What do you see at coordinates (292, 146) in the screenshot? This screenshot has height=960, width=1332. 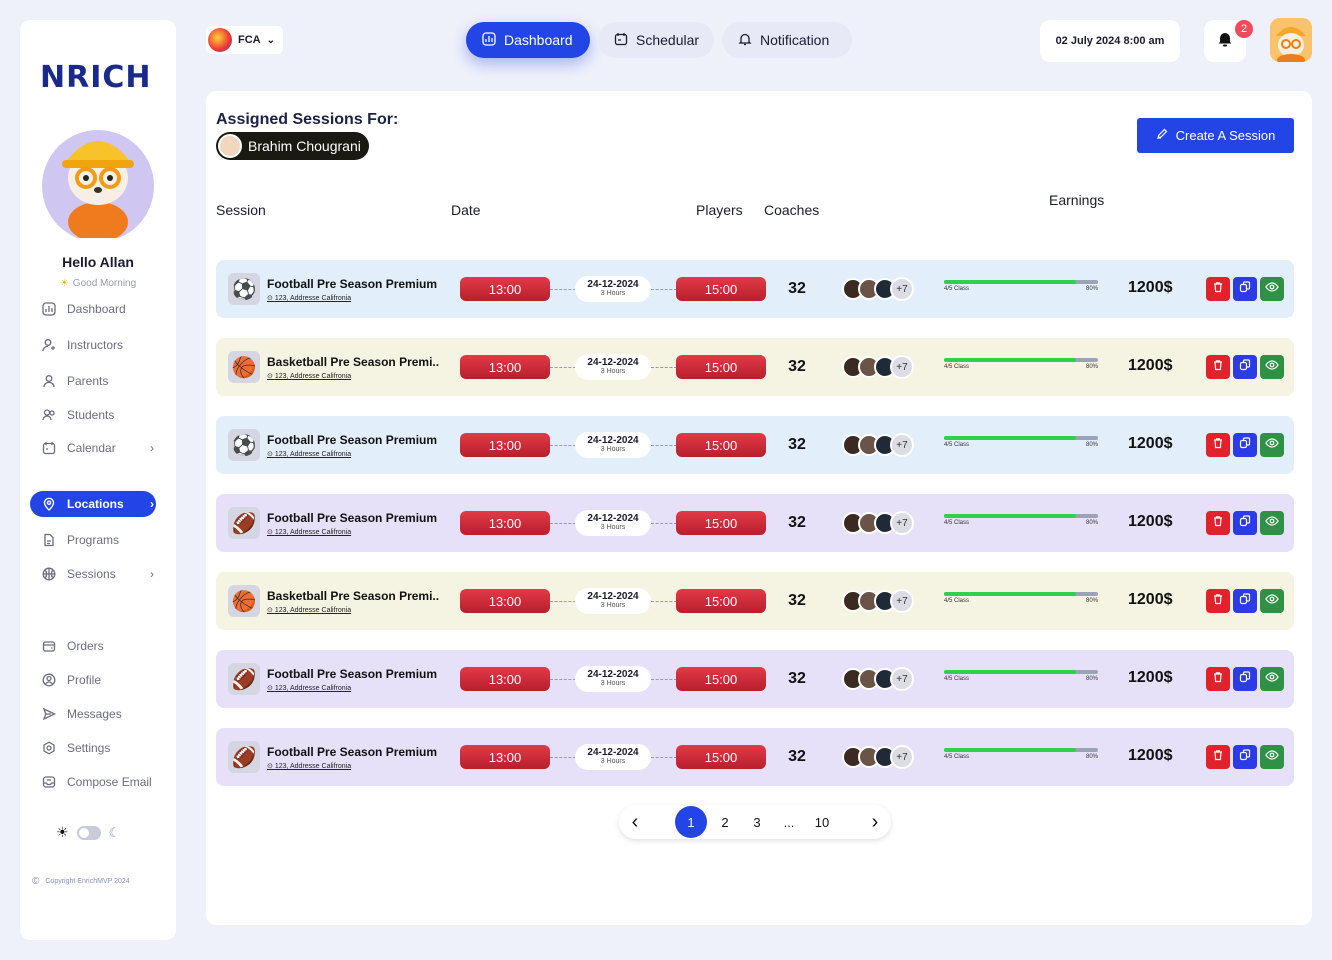 I see `assigned-person-chip: Brahim Chougrani` at bounding box center [292, 146].